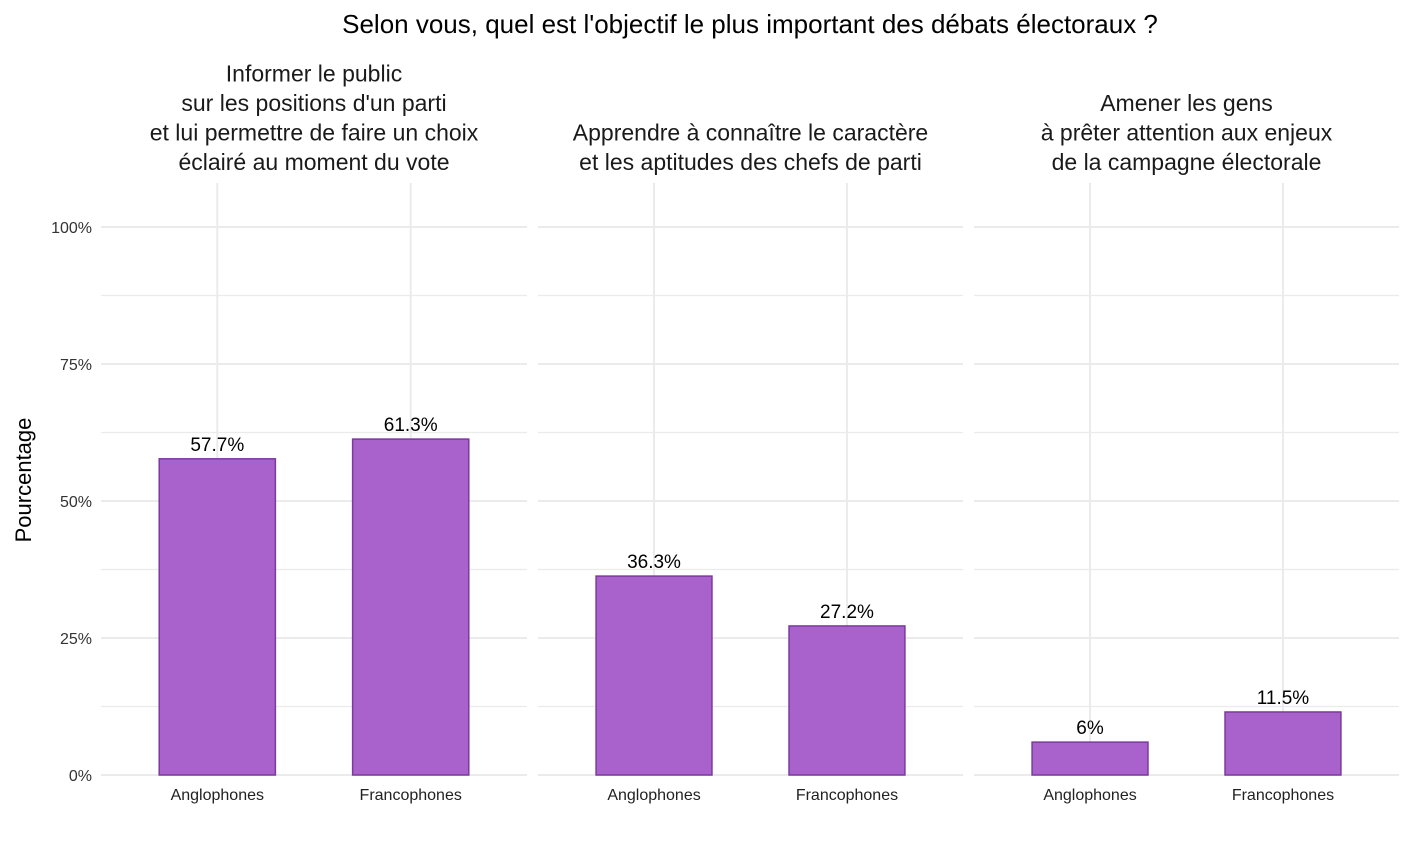 This screenshot has width=1410, height=851. Describe the element at coordinates (314, 74) in the screenshot. I see `facet-title: Informer le public` at that location.